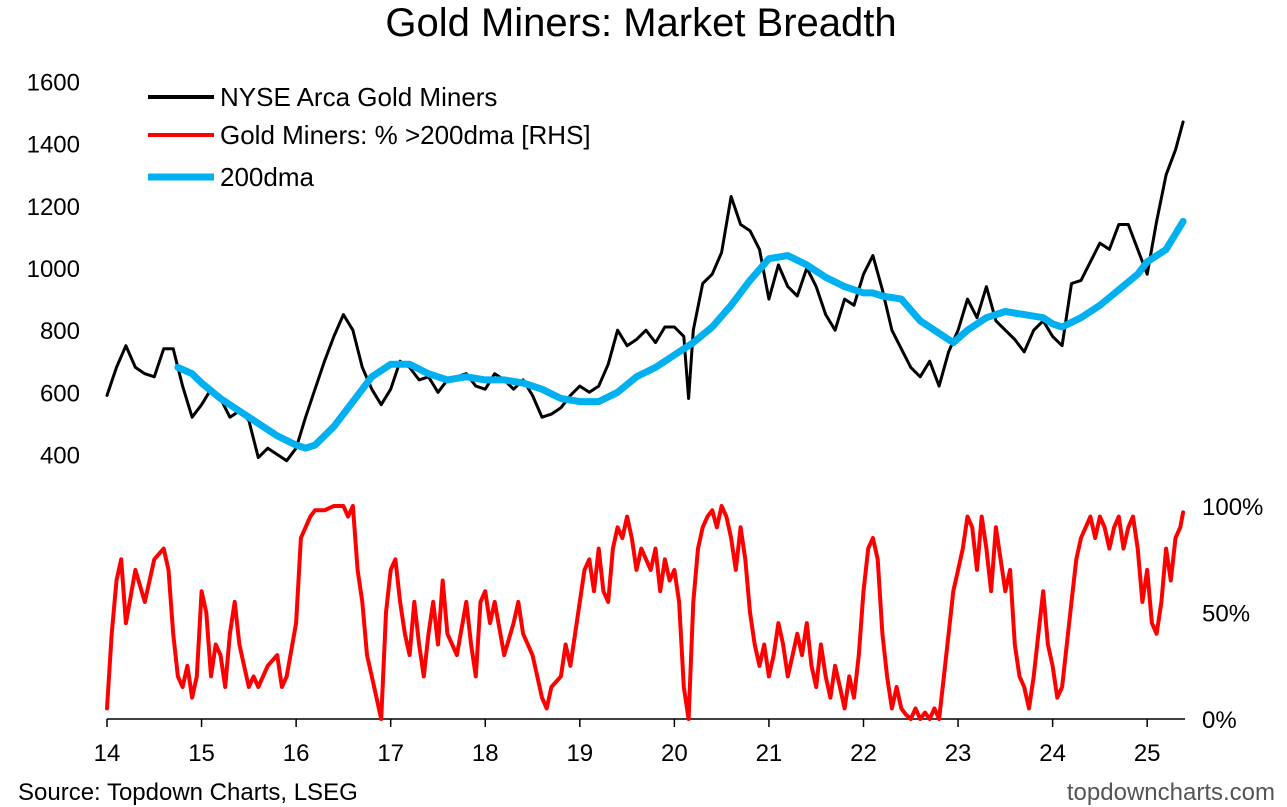 The width and height of the screenshot is (1287, 807). Describe the element at coordinates (53, 207) in the screenshot. I see `left-tick-label-1200: 1200` at that location.